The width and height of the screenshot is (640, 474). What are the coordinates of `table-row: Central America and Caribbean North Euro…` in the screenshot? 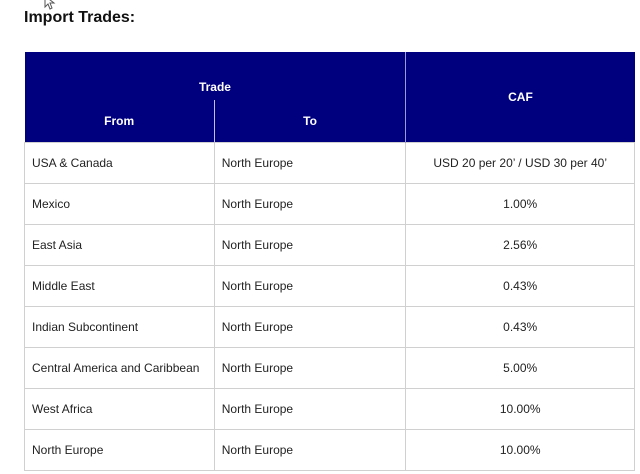 It's located at (329, 368).